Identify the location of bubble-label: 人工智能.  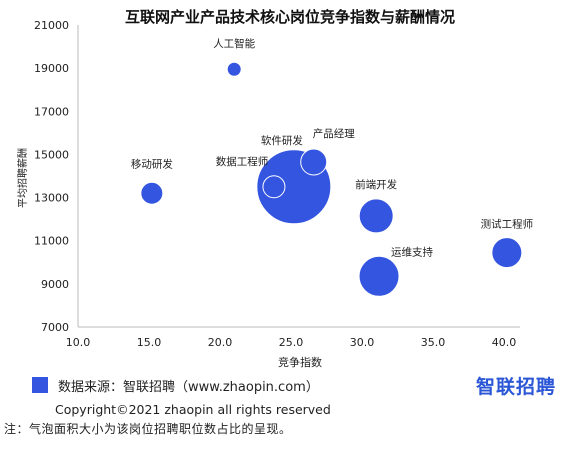
(234, 43).